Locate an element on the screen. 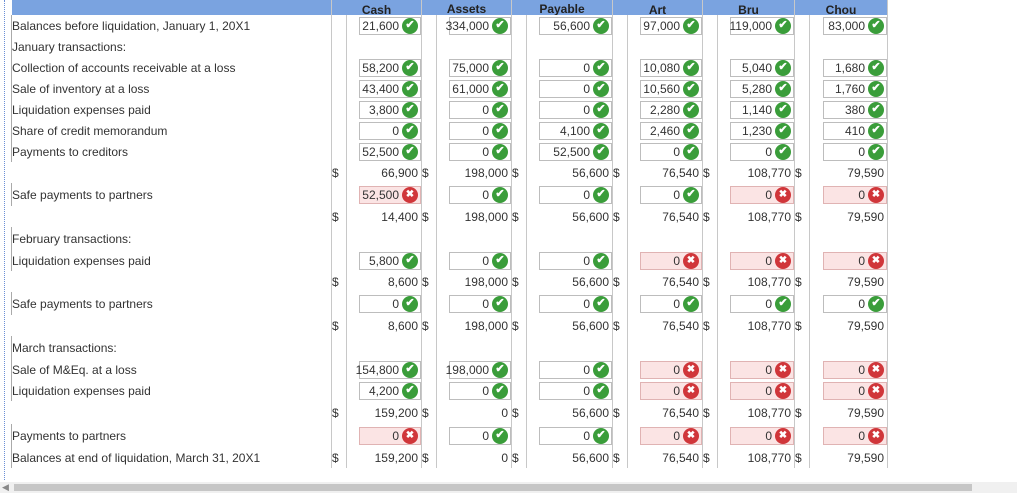  header-blank is located at coordinates (171, 7).